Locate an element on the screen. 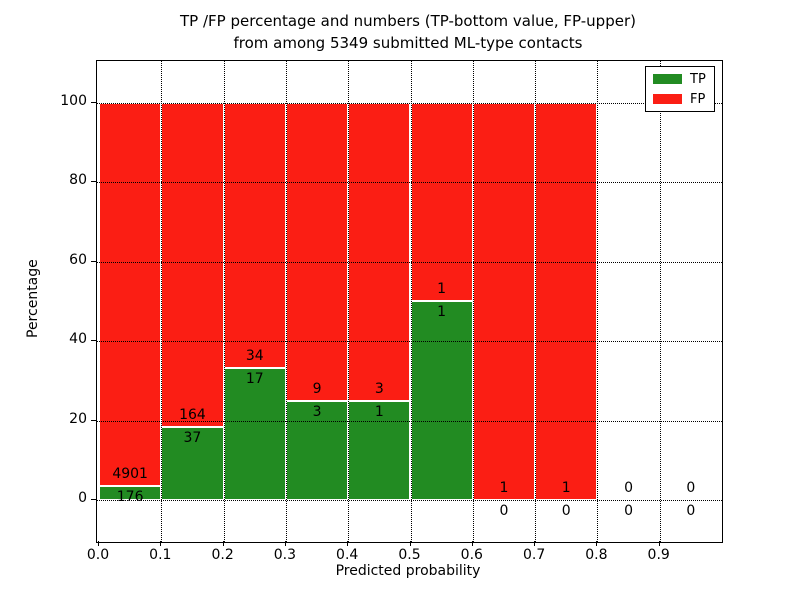 The image size is (800, 600). x-axis-label: Predicted probability is located at coordinates (408, 571).